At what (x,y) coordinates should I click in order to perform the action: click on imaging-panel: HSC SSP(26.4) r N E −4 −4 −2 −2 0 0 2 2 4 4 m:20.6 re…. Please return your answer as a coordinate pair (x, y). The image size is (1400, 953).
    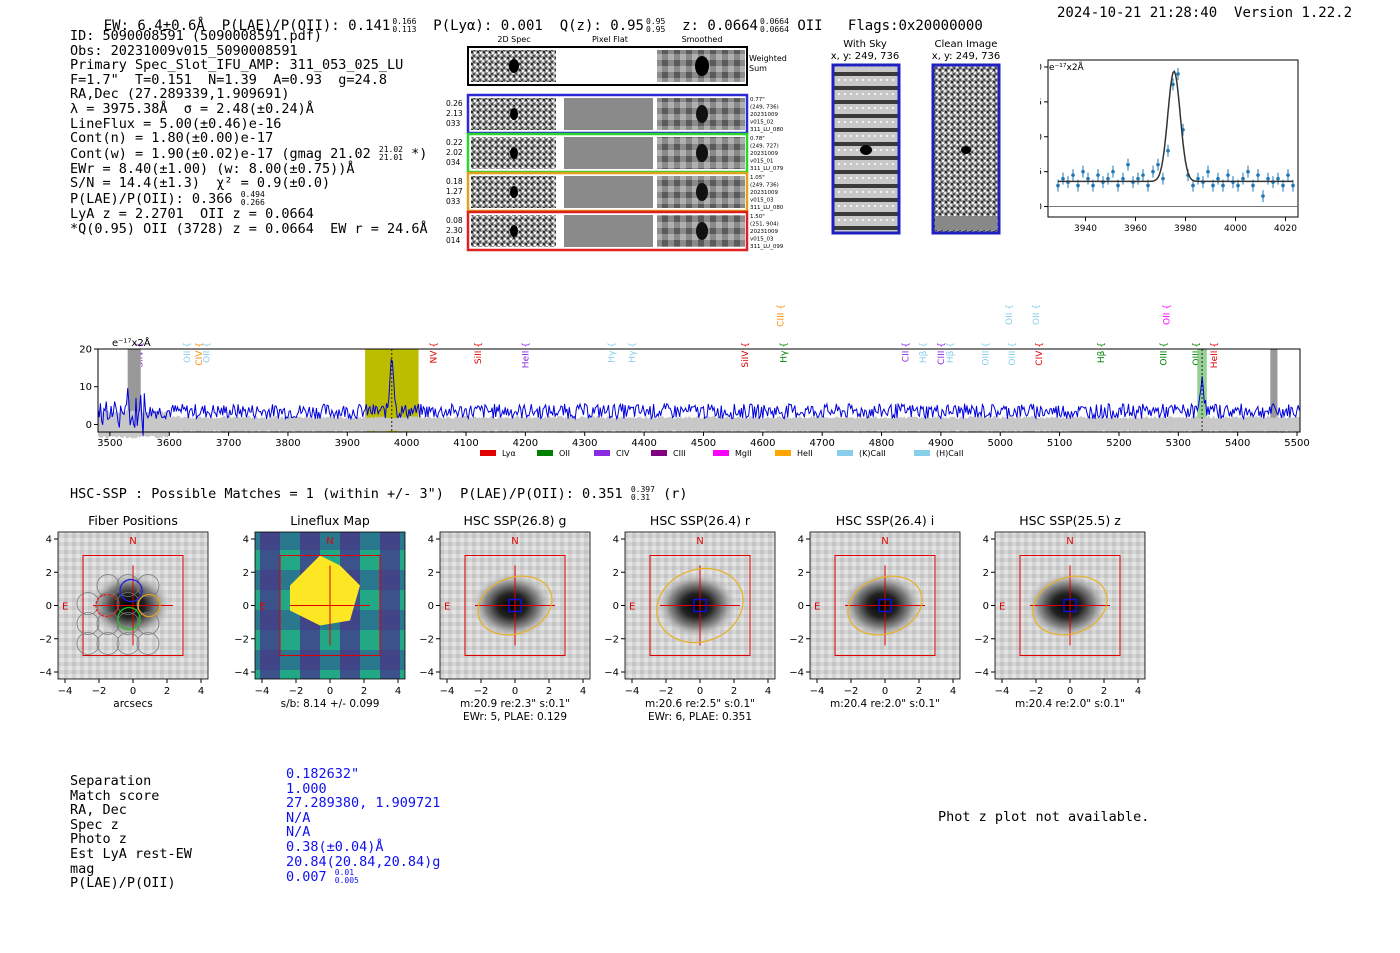
    Looking at the image, I should click on (690, 618).